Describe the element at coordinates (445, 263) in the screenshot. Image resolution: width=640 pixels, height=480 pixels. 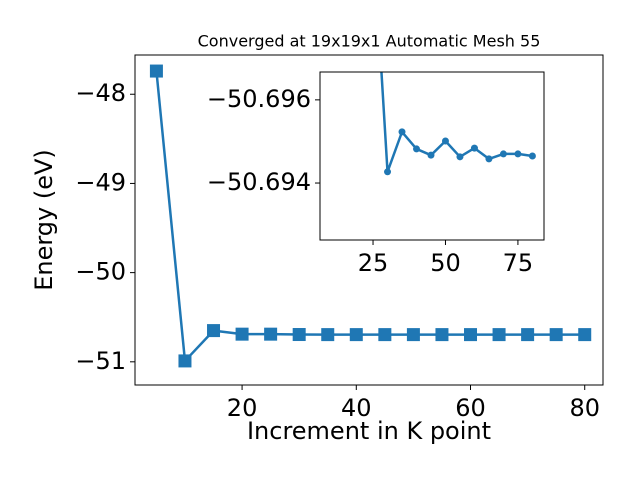
I see `x-tick-label: 50` at that location.